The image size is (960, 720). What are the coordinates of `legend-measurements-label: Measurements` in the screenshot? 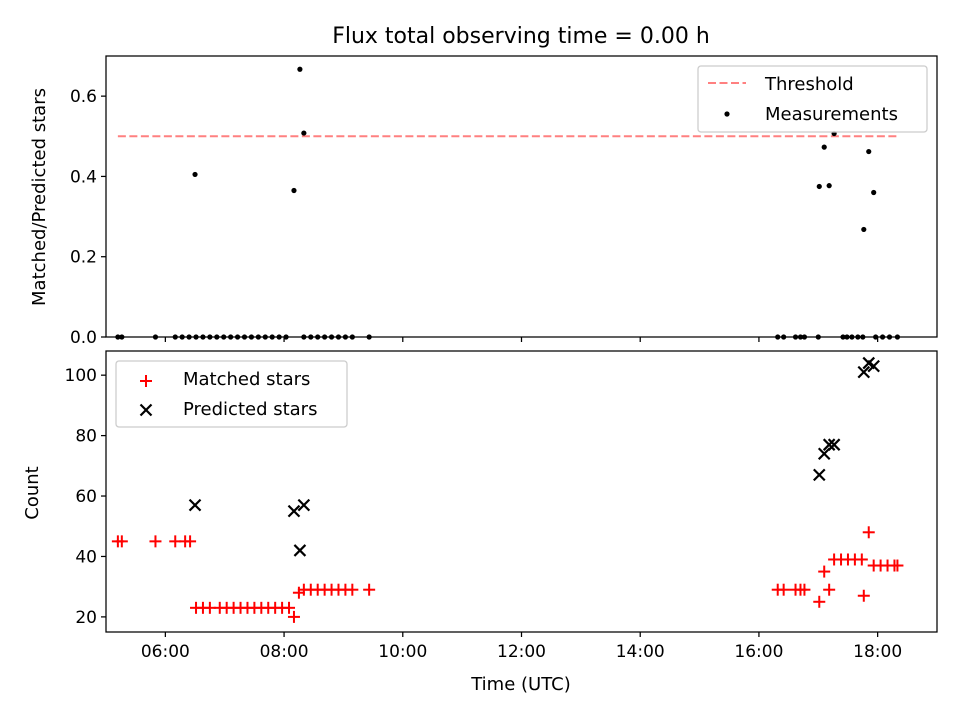 It's located at (831, 114).